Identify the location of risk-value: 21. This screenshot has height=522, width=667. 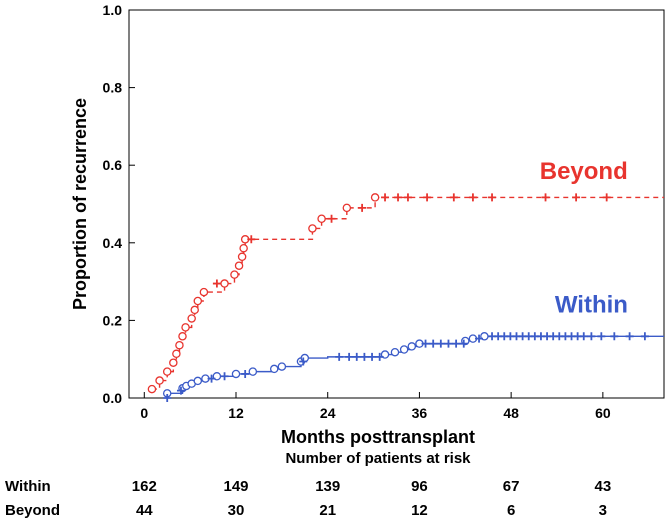
(327, 510).